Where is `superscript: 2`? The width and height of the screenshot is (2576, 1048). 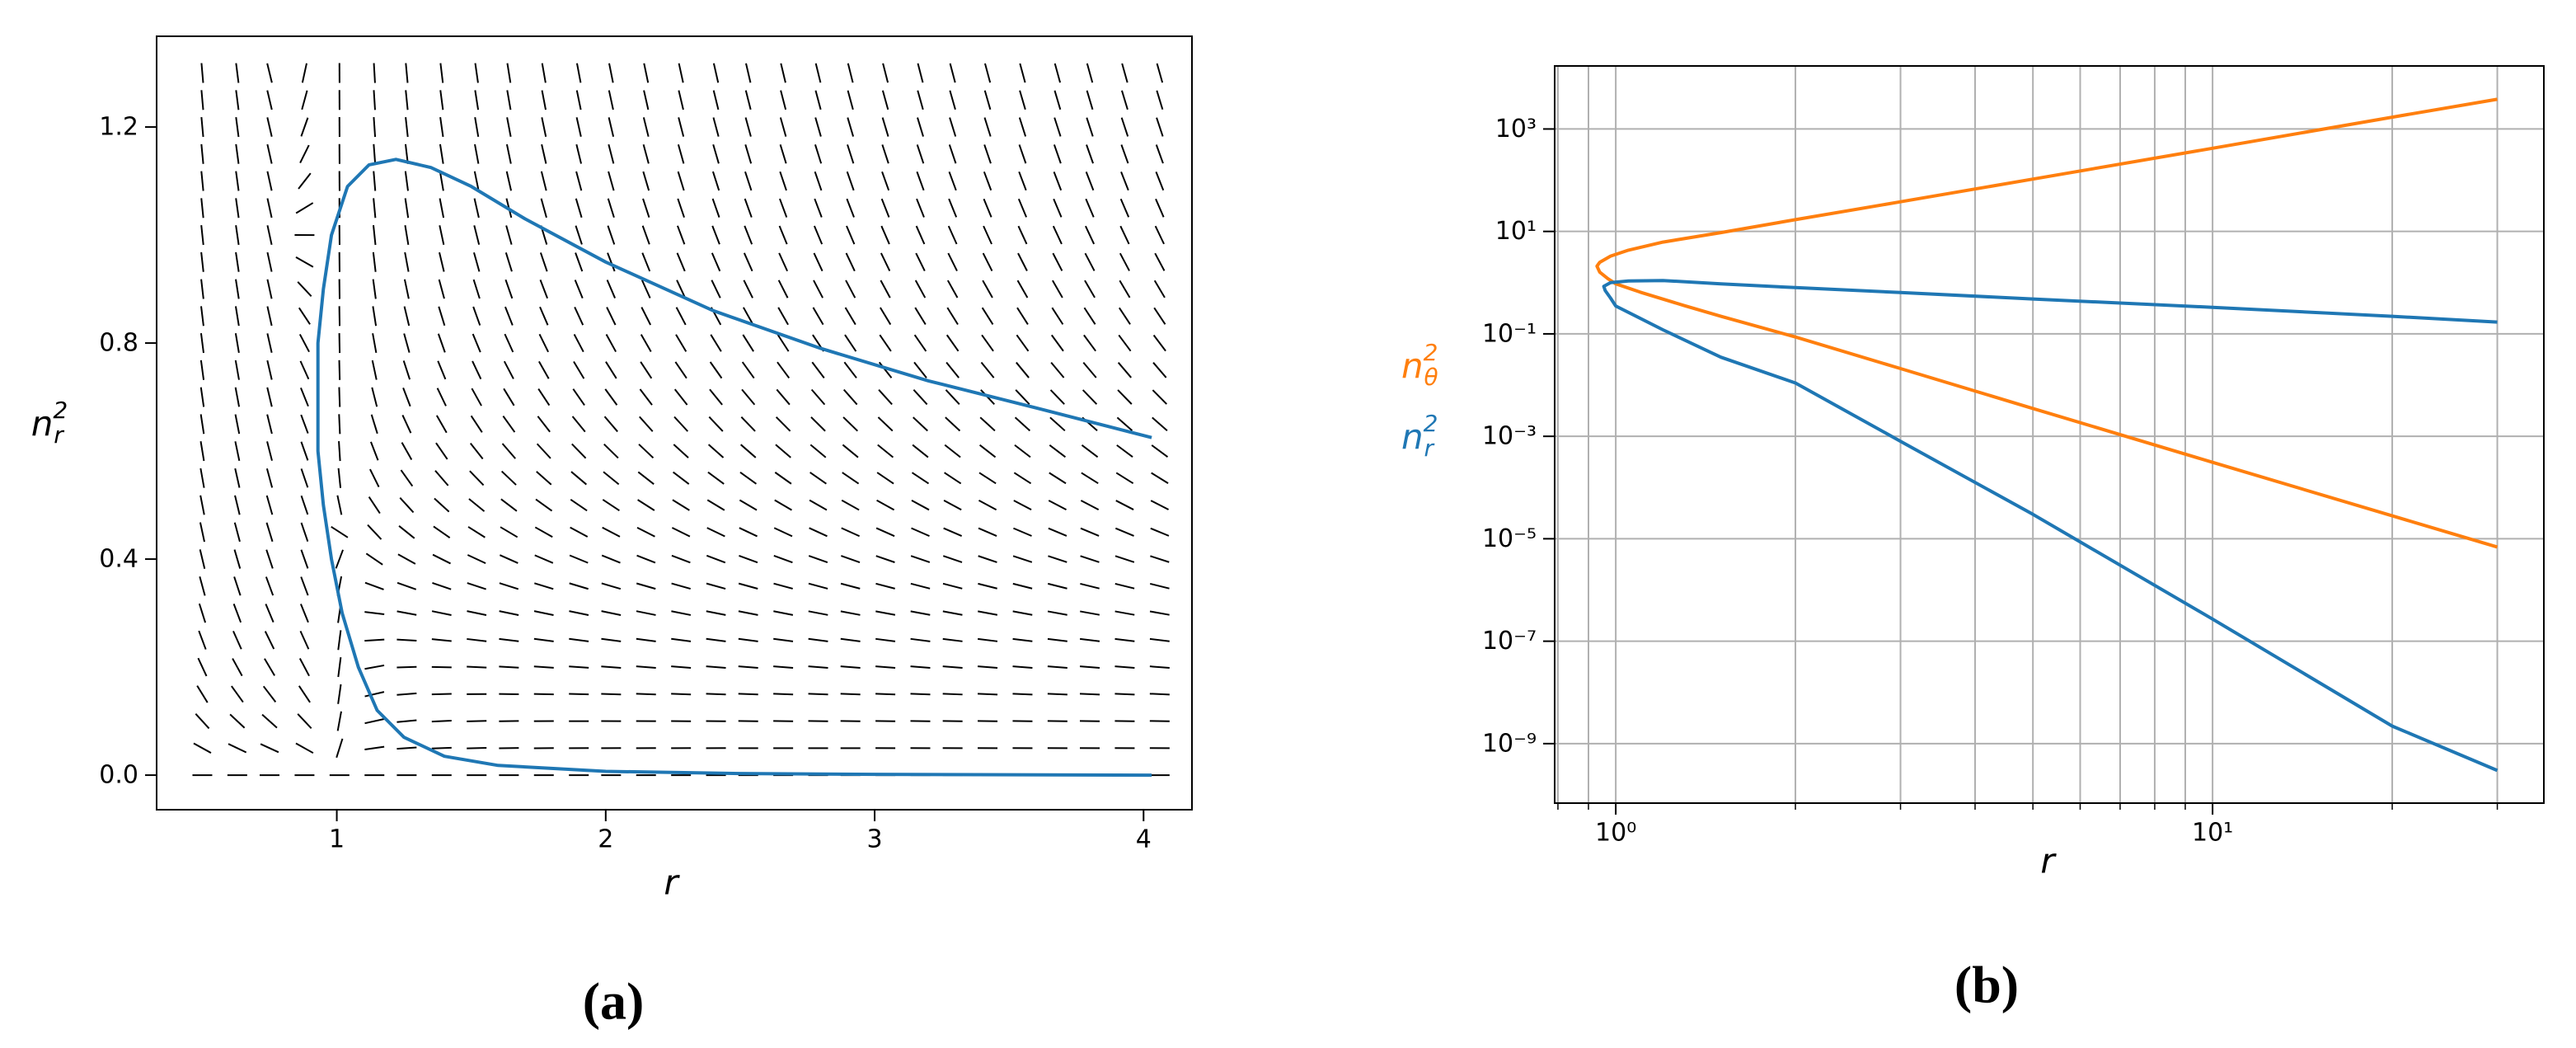 superscript: 2 is located at coordinates (60, 411).